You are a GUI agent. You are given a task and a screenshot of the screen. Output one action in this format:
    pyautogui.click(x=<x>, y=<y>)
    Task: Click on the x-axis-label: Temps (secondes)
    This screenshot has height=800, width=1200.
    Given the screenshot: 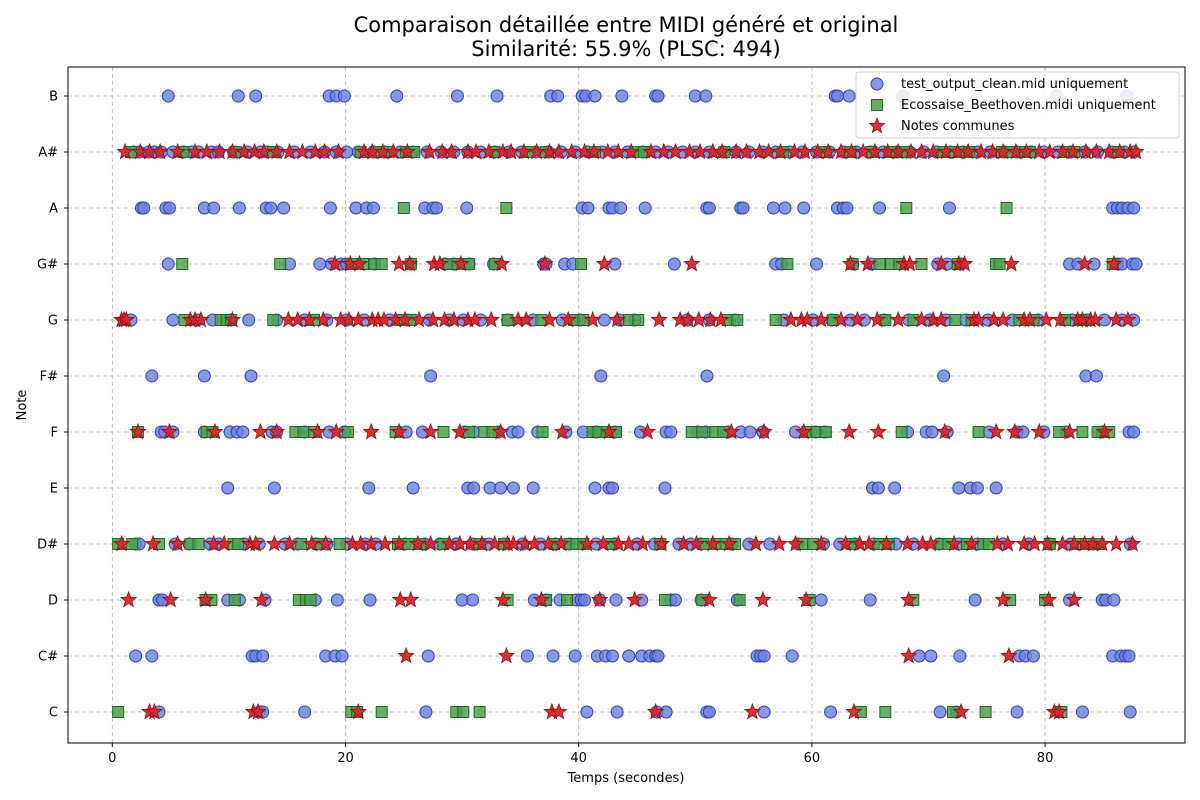 What is the action you would take?
    pyautogui.click(x=626, y=778)
    